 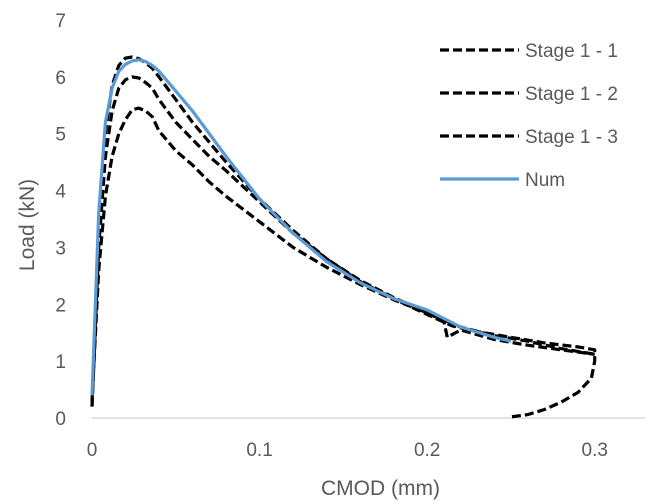 What do you see at coordinates (529, 116) in the screenshot?
I see `legend: Stage 1 - 1 Stage 1 - 2 Stage 1 - 3 Num` at bounding box center [529, 116].